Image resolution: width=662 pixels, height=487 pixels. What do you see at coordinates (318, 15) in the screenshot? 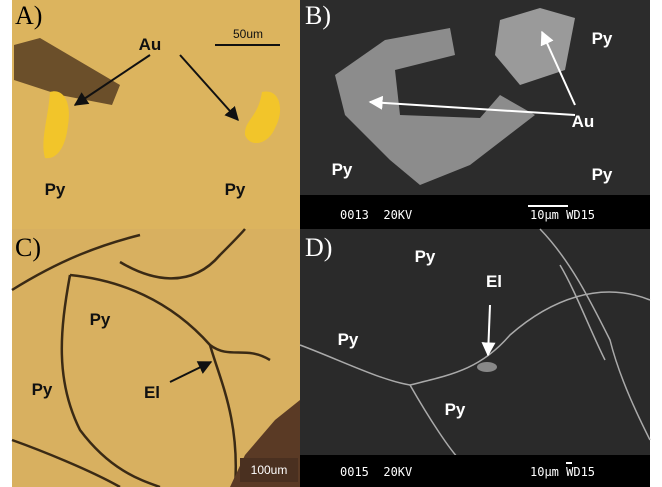
I see `panel-label: B)` at bounding box center [318, 15].